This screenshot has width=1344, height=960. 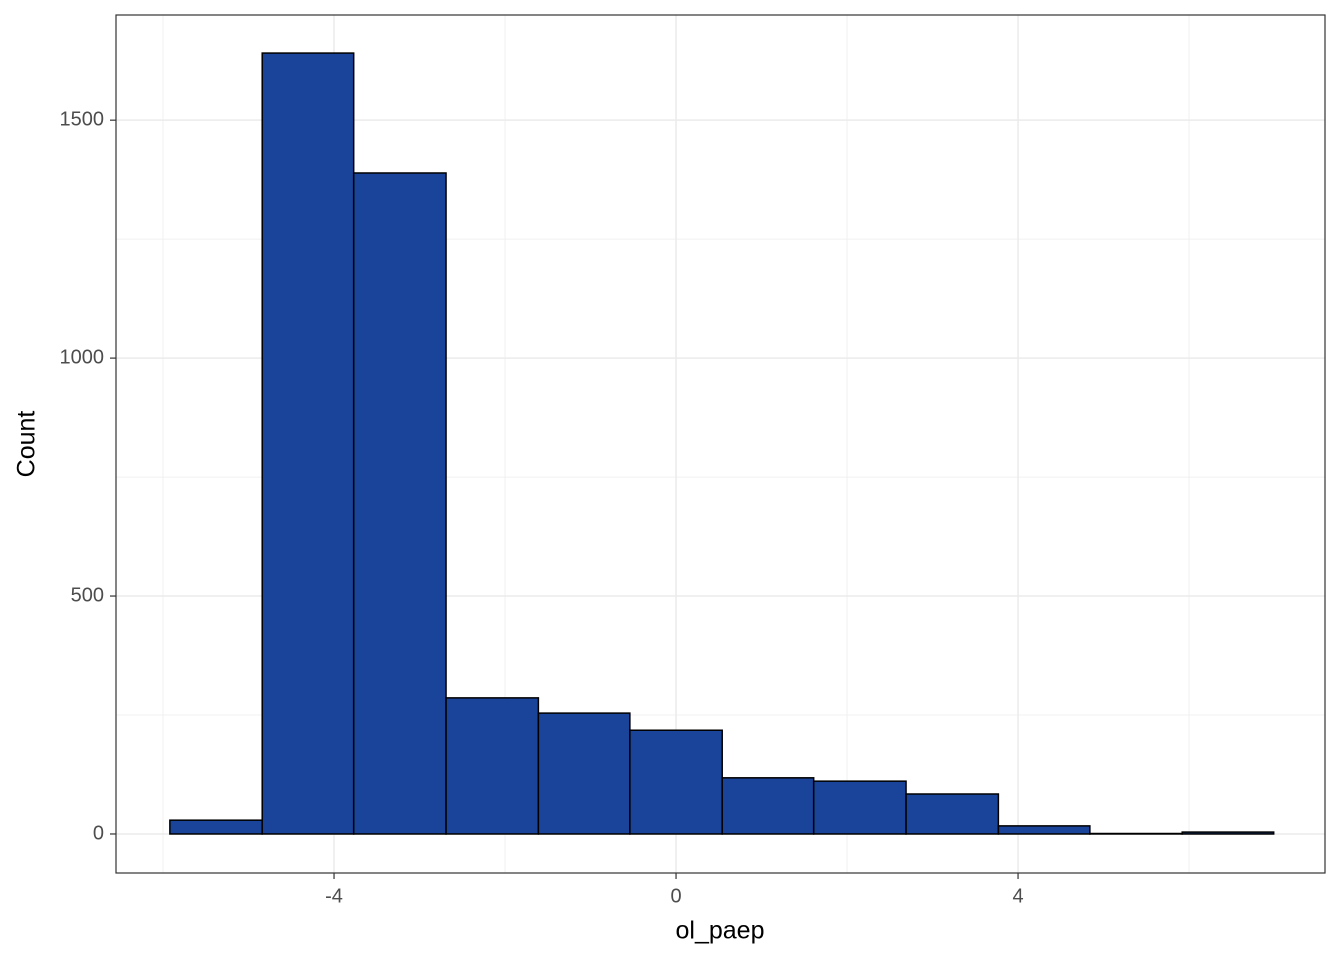 What do you see at coordinates (27, 444) in the screenshot?
I see `y-axis-title: Count` at bounding box center [27, 444].